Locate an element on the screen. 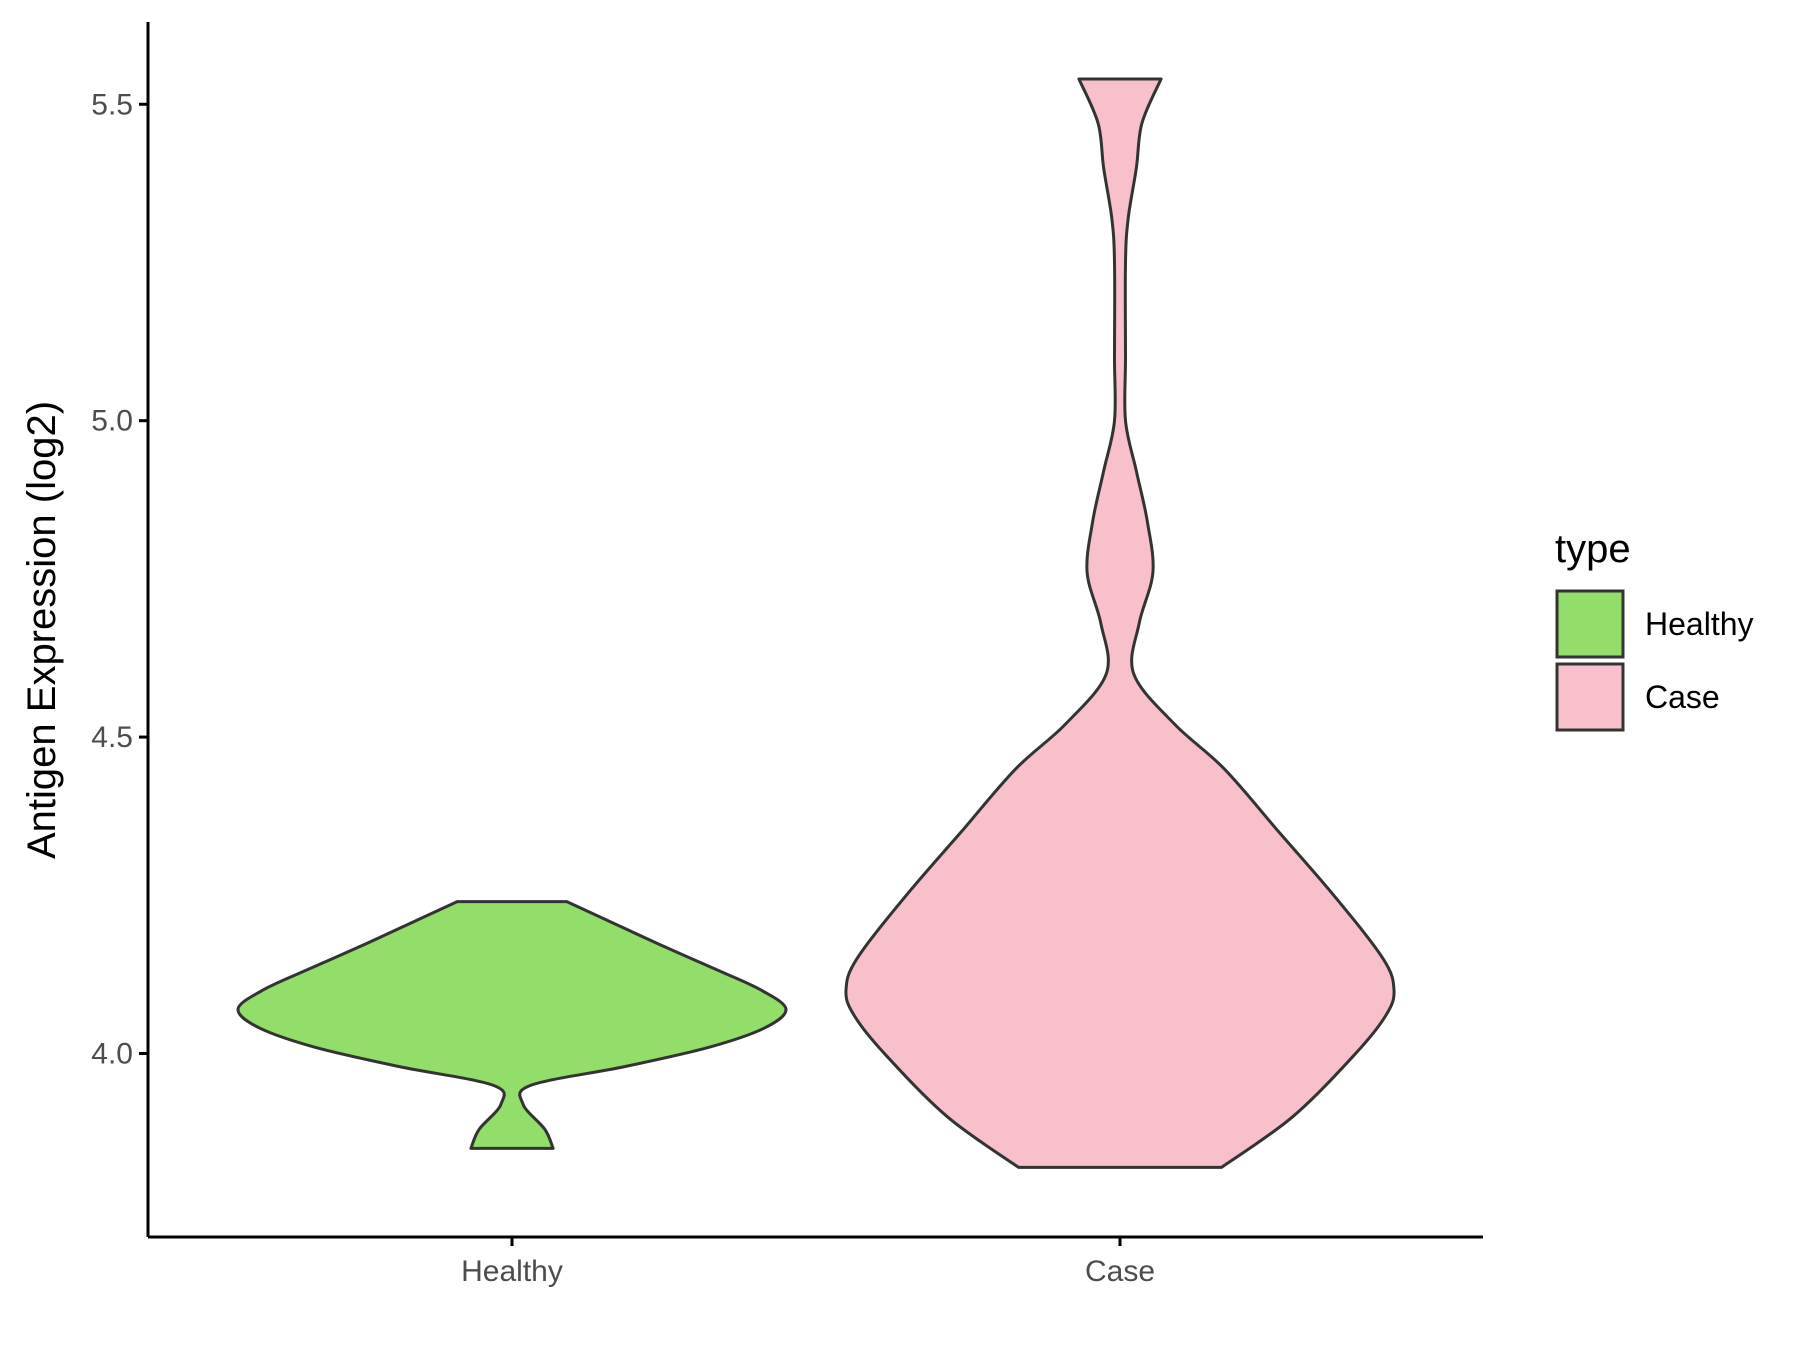 The height and width of the screenshot is (1350, 1800). y-tick-label: 4.5 is located at coordinates (112, 737).